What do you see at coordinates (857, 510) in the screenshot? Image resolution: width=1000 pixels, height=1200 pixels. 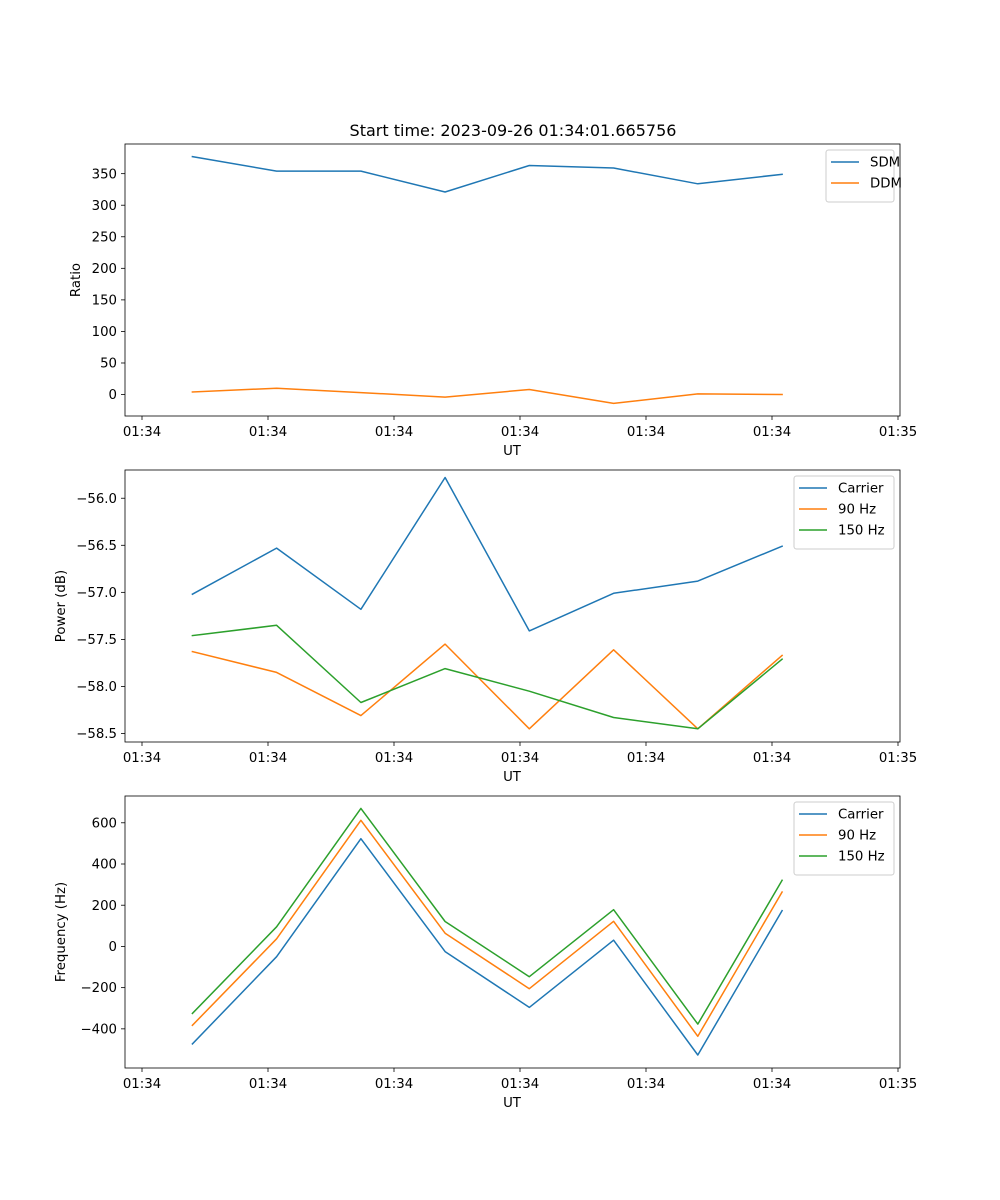 I see `power-legend-label-90-hz: 90 Hz` at bounding box center [857, 510].